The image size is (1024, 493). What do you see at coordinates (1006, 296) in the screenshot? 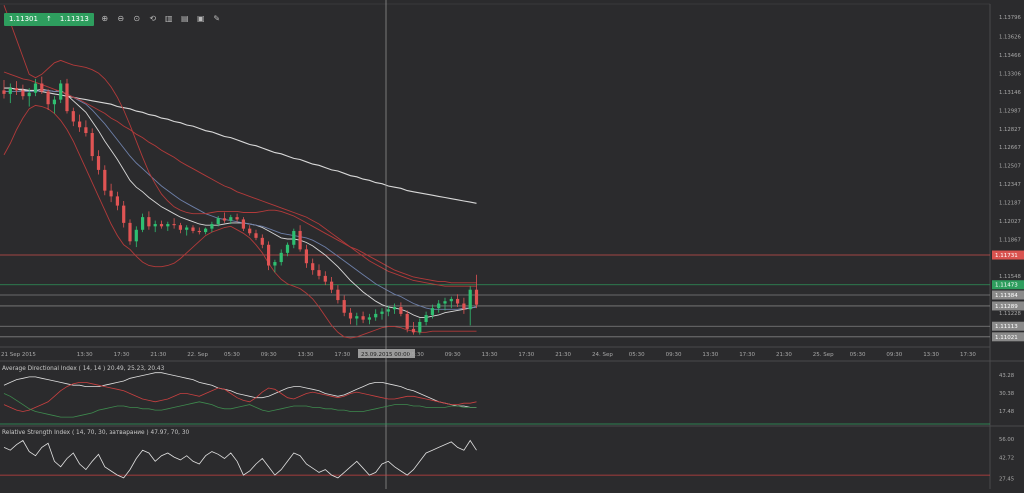
I see `price-level-label: 1.11384` at bounding box center [1006, 296].